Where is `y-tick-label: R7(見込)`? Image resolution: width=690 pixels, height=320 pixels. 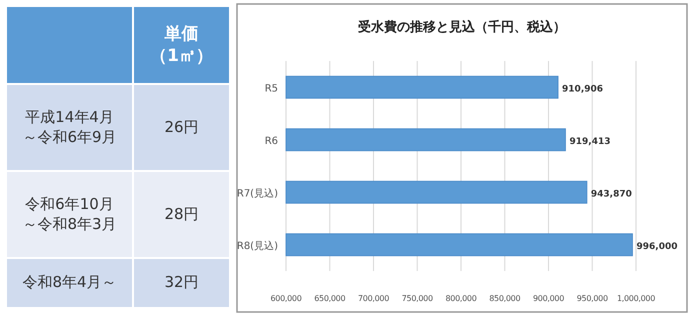 y-tick-label: R7(見込) is located at coordinates (257, 193).